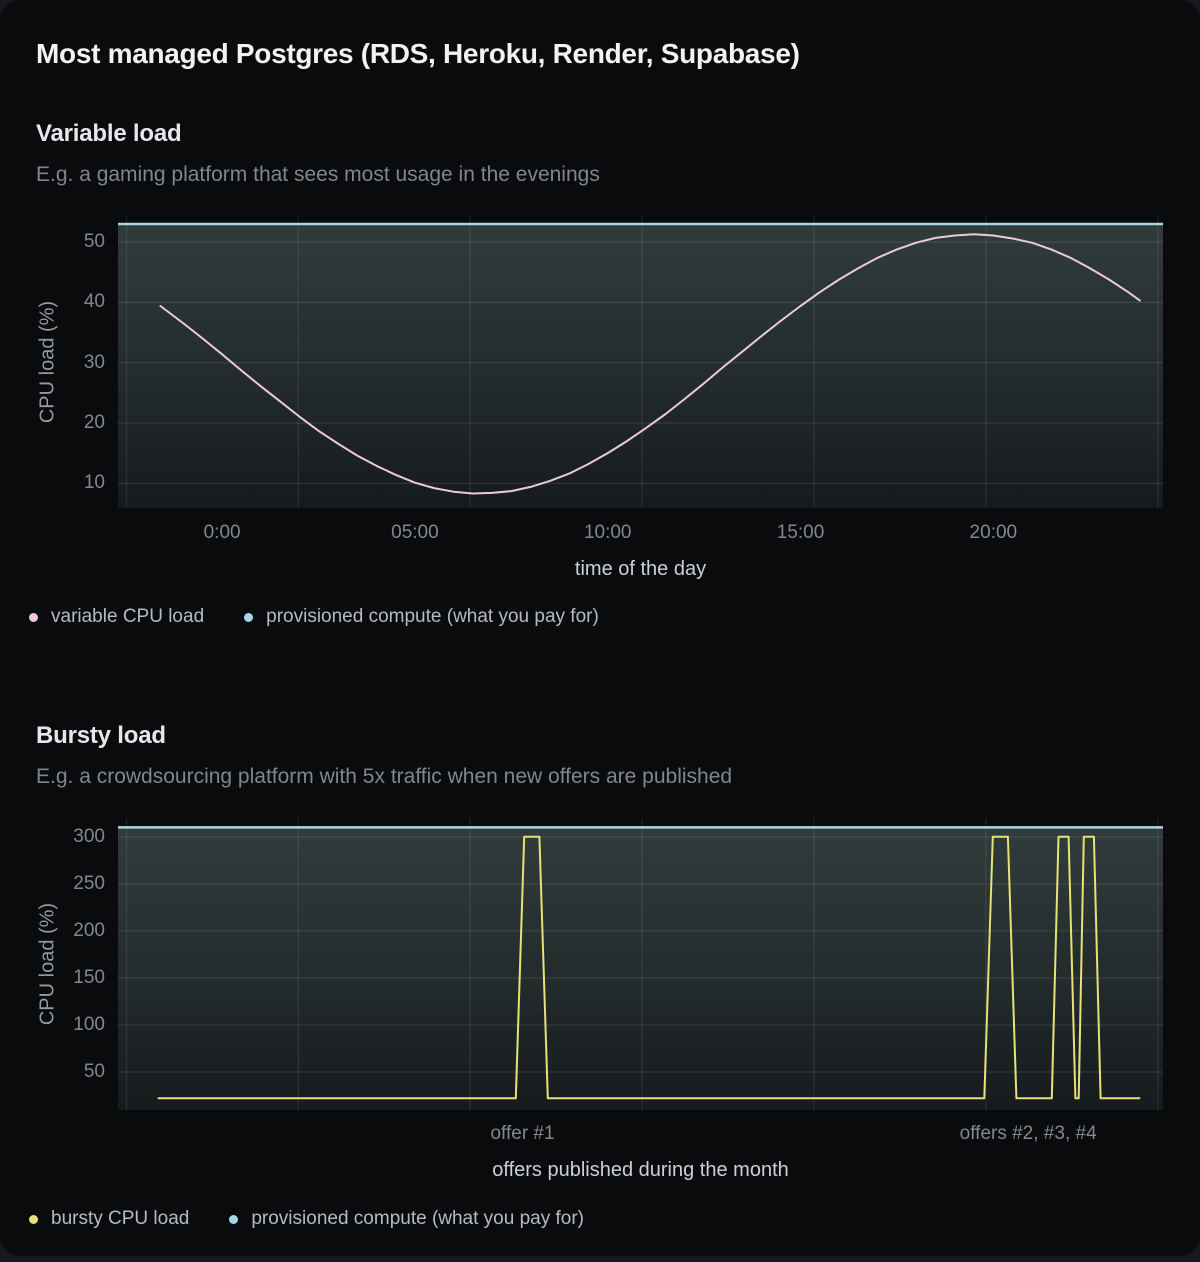 This screenshot has width=1200, height=1262. Describe the element at coordinates (89, 836) in the screenshot. I see `y-tick-label: 300` at that location.